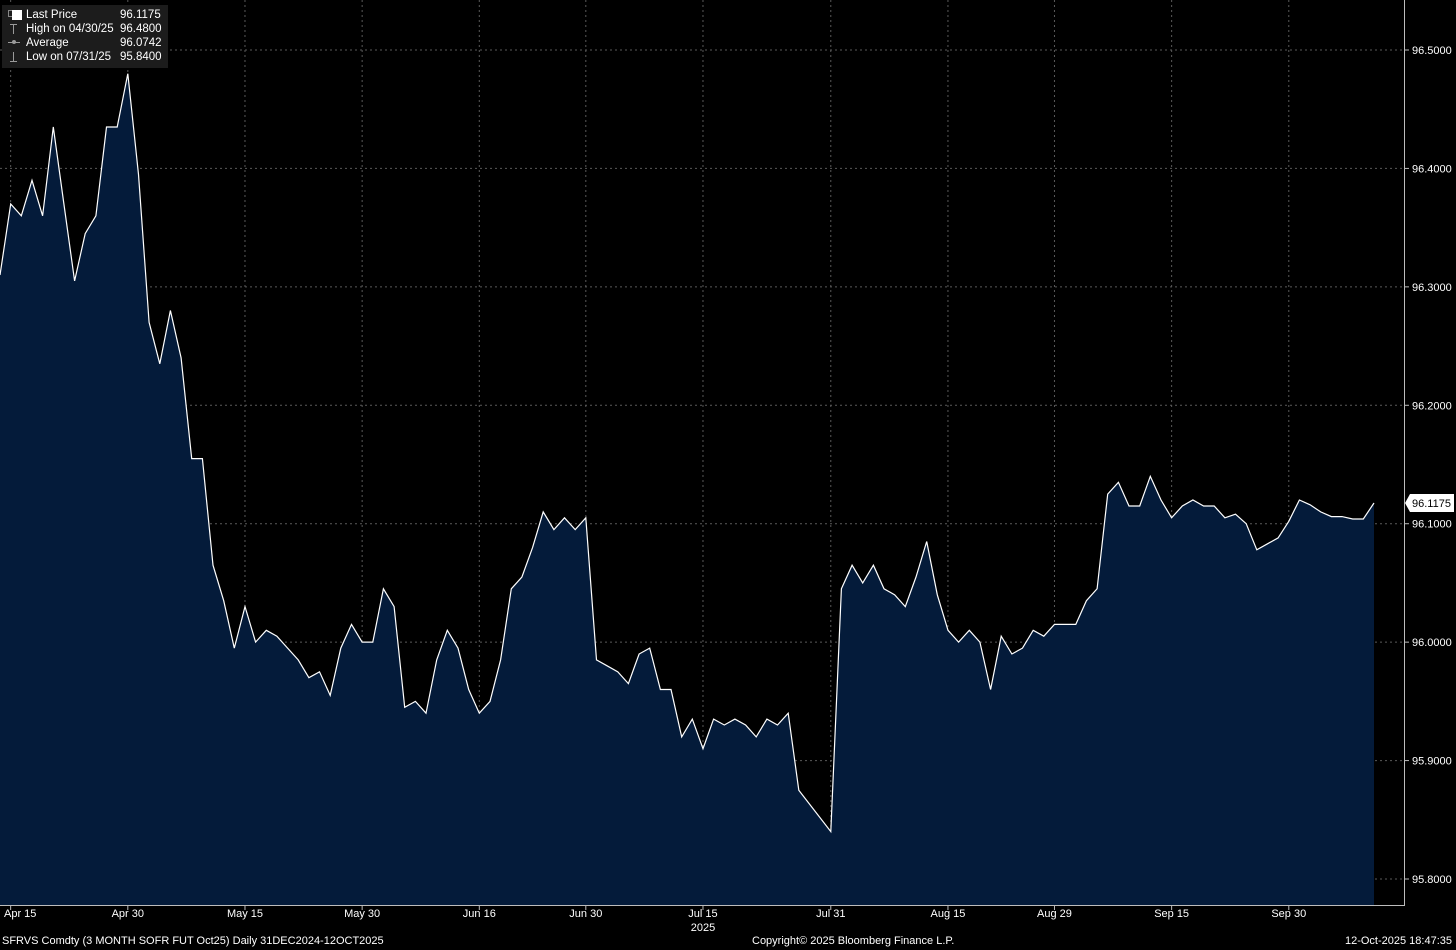 The image size is (1456, 950). I want to click on y-tick-label: 95.9000, so click(1432, 762).